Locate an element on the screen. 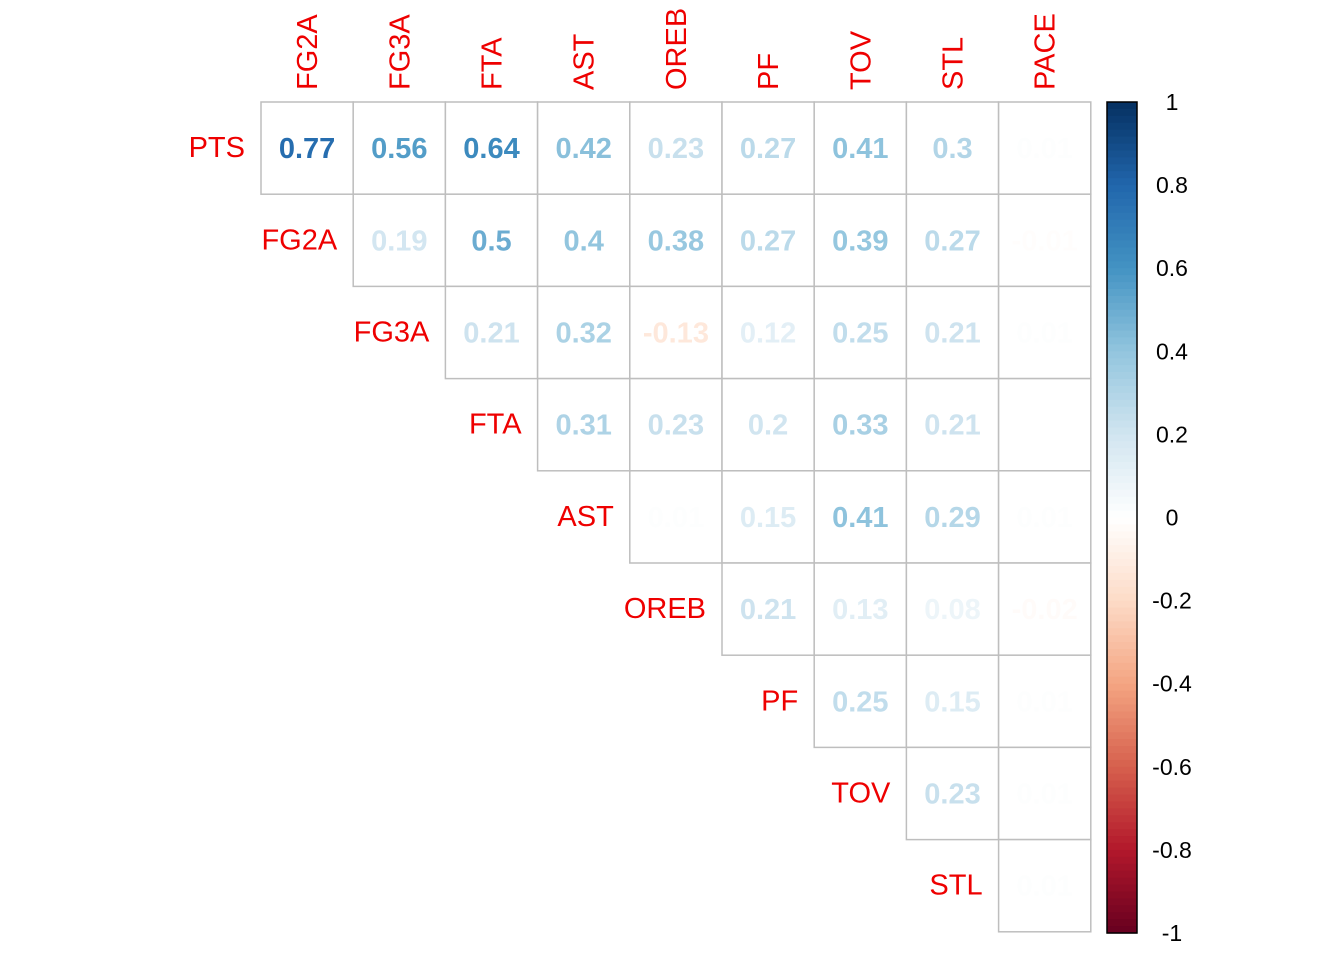 The image size is (1344, 965). cell-value-AST-OREB: 0.01 is located at coordinates (676, 518).